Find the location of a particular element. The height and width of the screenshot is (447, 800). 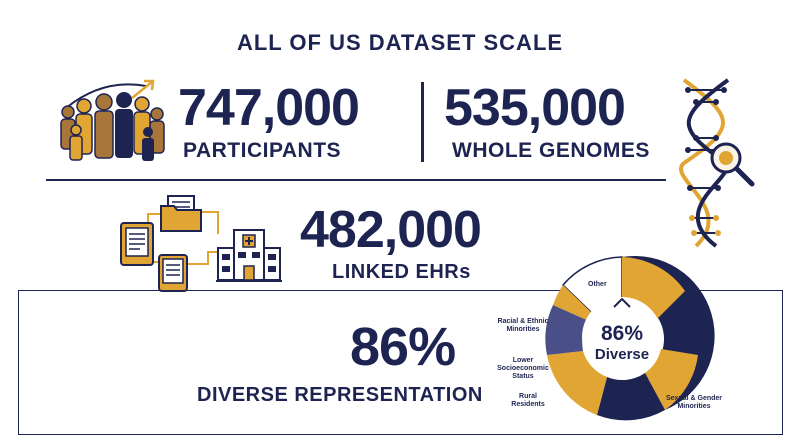

genomes-label: WHOLE GENOMES is located at coordinates (551, 150).